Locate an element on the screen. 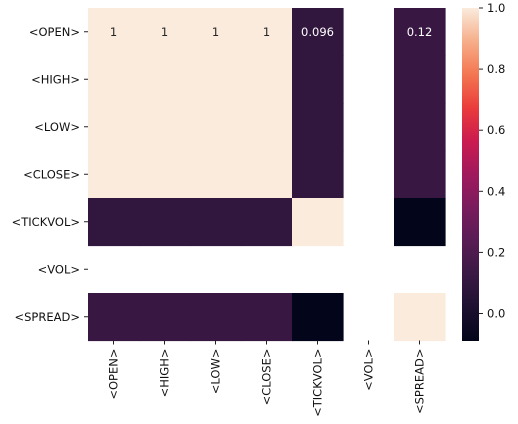 This screenshot has width=518, height=424. x-tick-label: <SPREAD> is located at coordinates (420, 382).